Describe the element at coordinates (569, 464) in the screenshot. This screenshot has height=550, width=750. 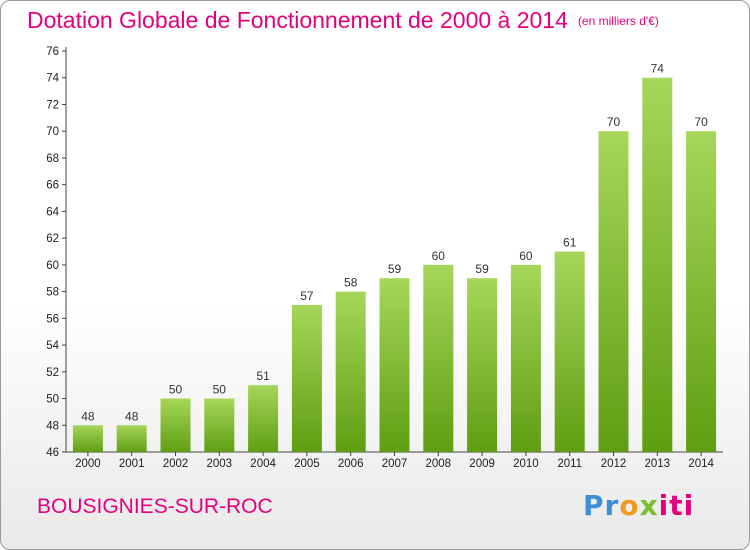
I see `x-tick-label-2011: 2011` at that location.